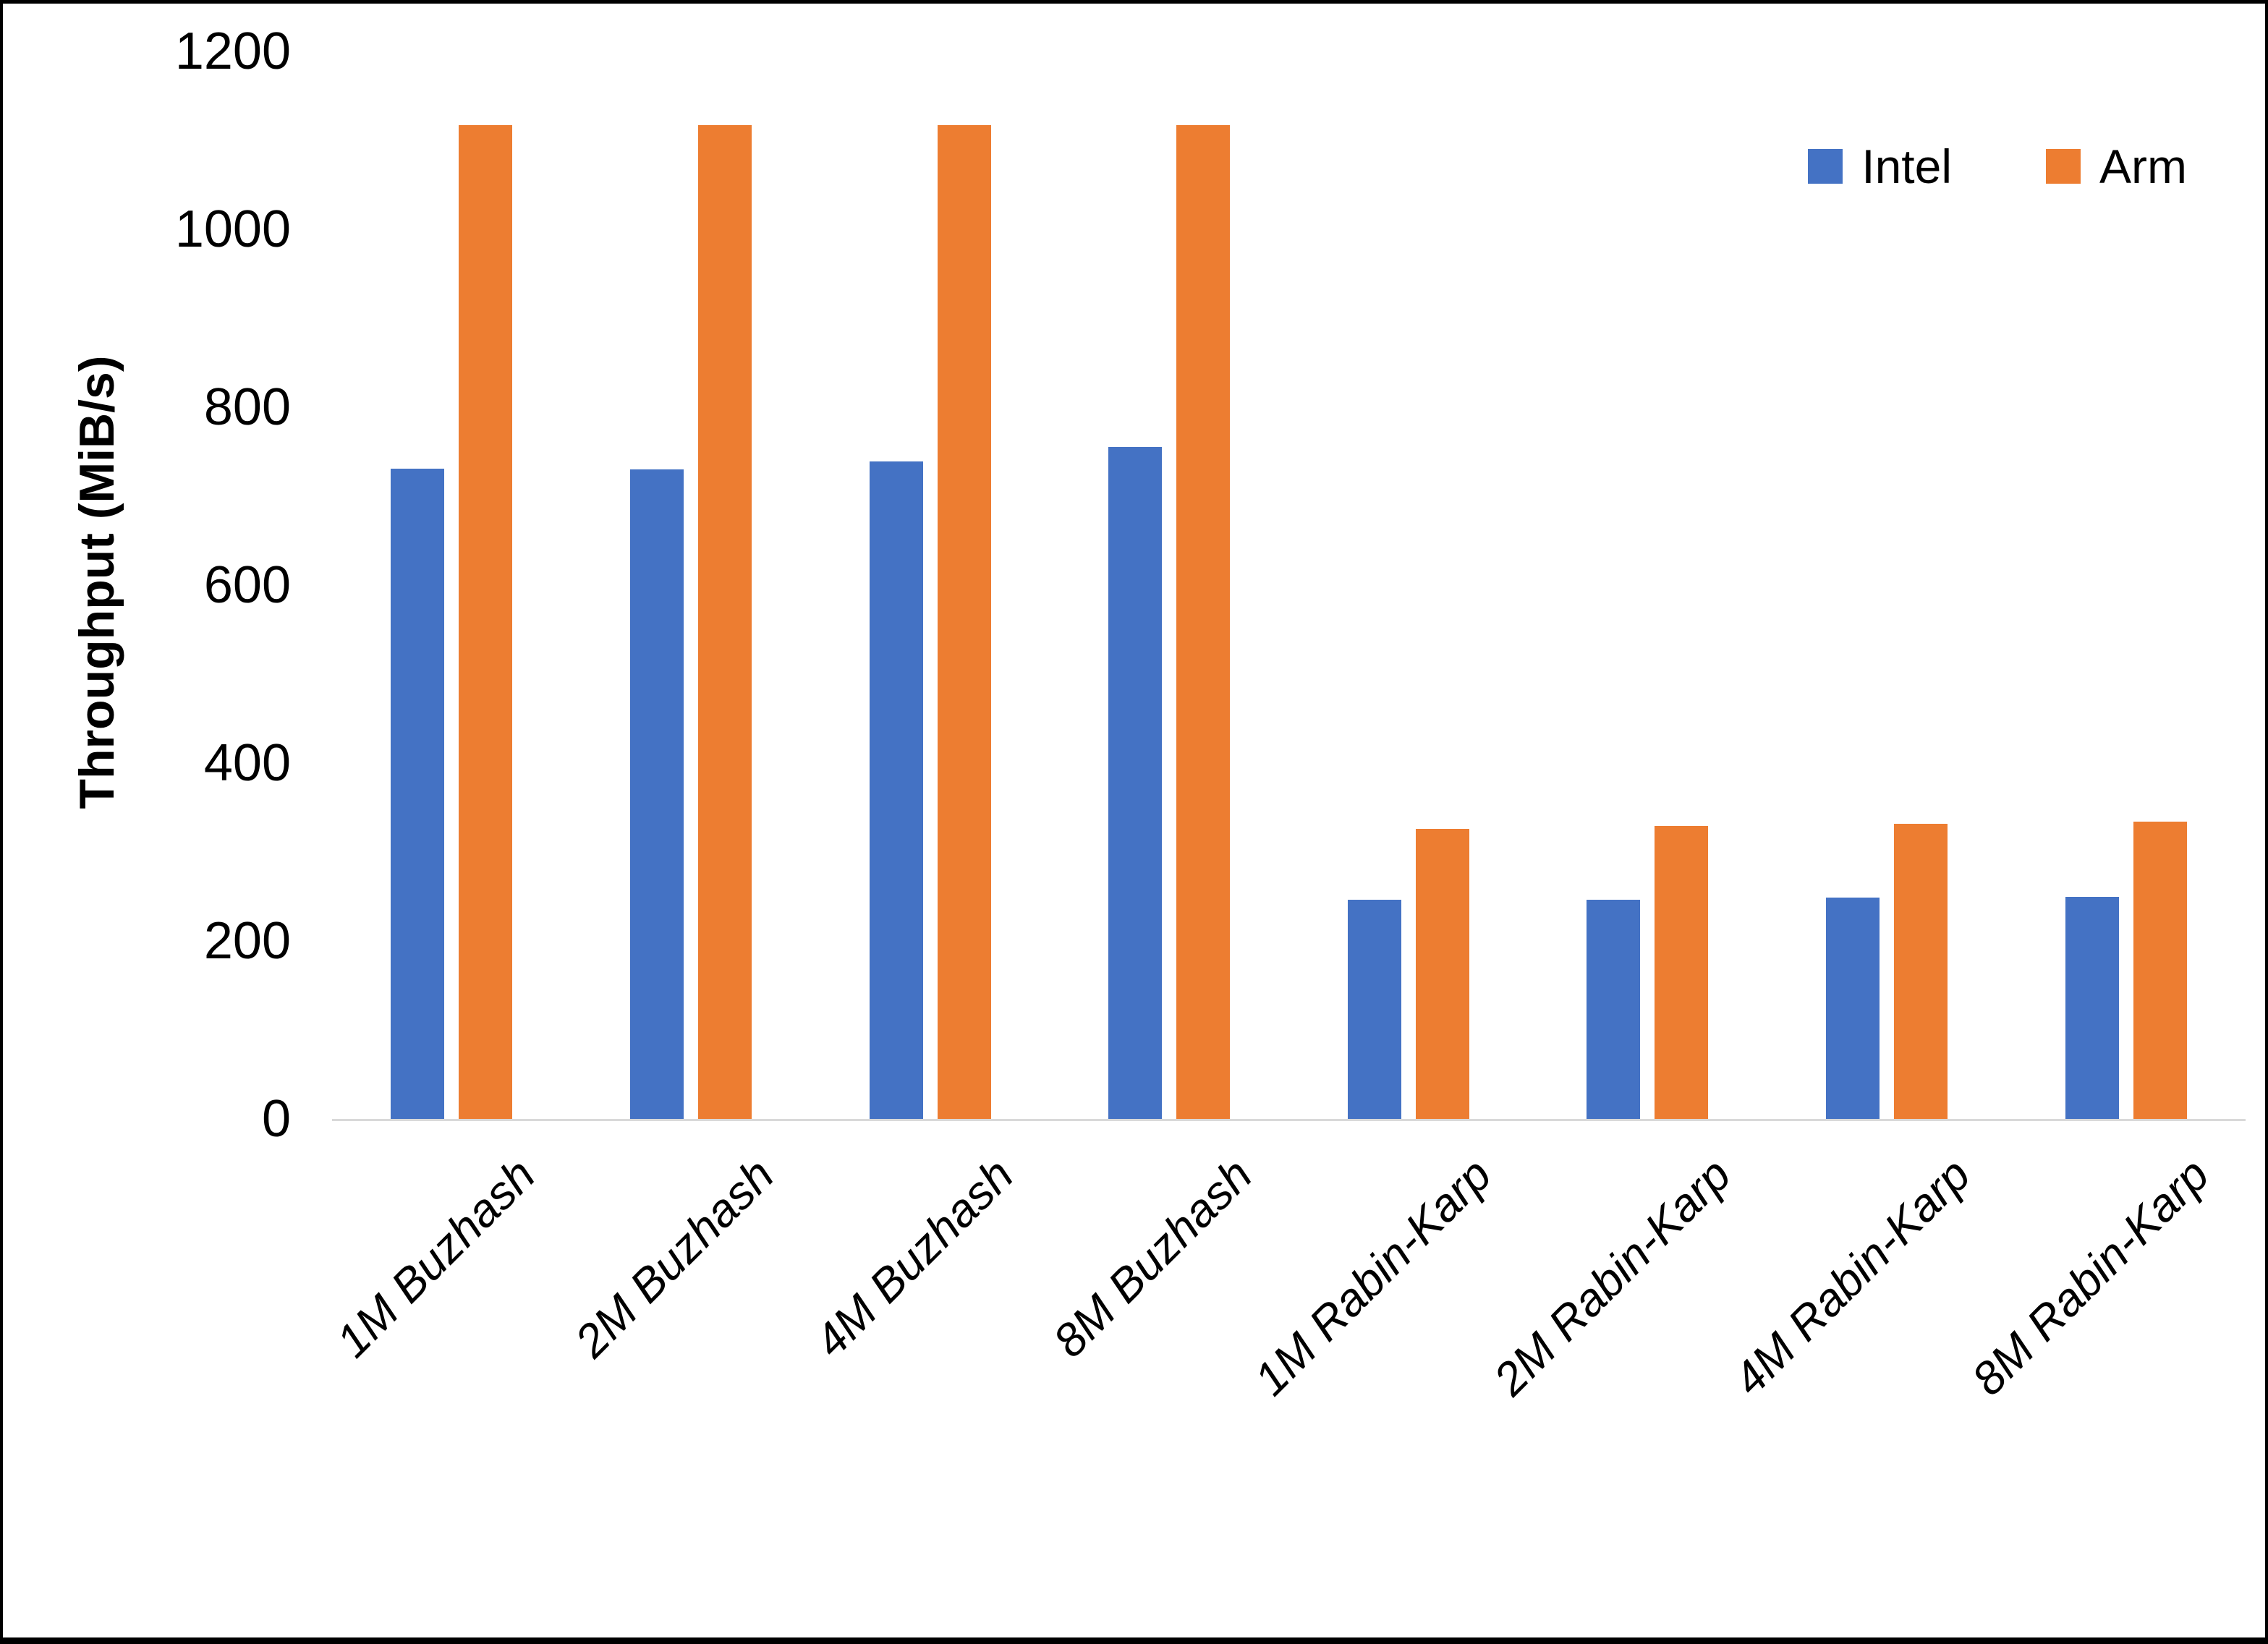 The height and width of the screenshot is (1644, 2268). Describe the element at coordinates (232, 229) in the screenshot. I see `y-tick-label: 1000` at that location.